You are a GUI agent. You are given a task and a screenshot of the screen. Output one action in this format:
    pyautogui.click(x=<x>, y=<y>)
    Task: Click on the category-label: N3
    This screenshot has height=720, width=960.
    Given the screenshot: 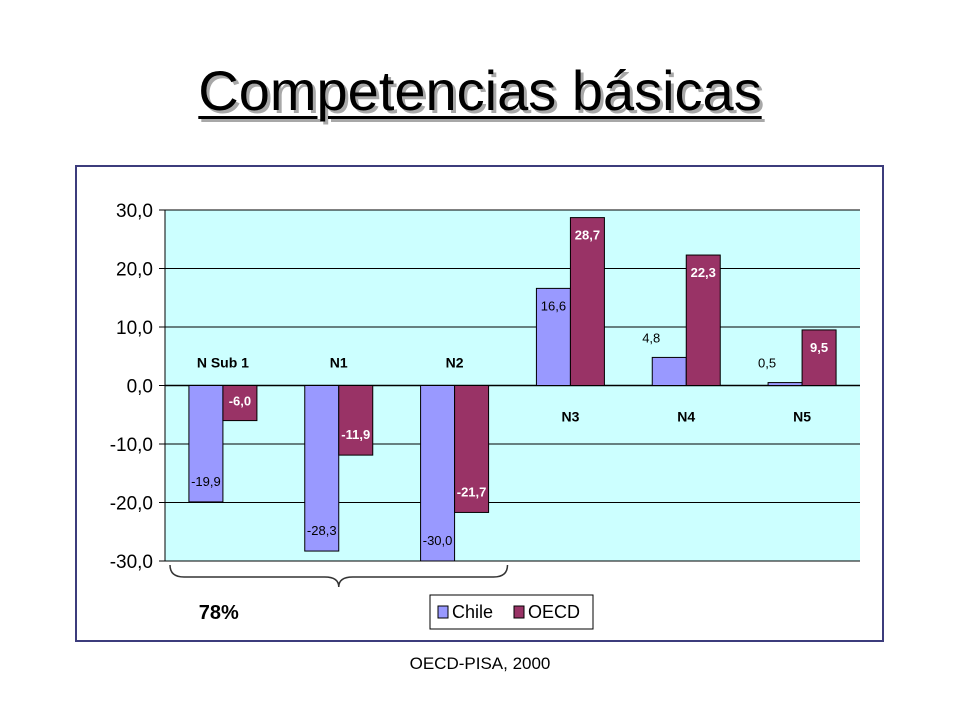 What is the action you would take?
    pyautogui.click(x=570, y=417)
    